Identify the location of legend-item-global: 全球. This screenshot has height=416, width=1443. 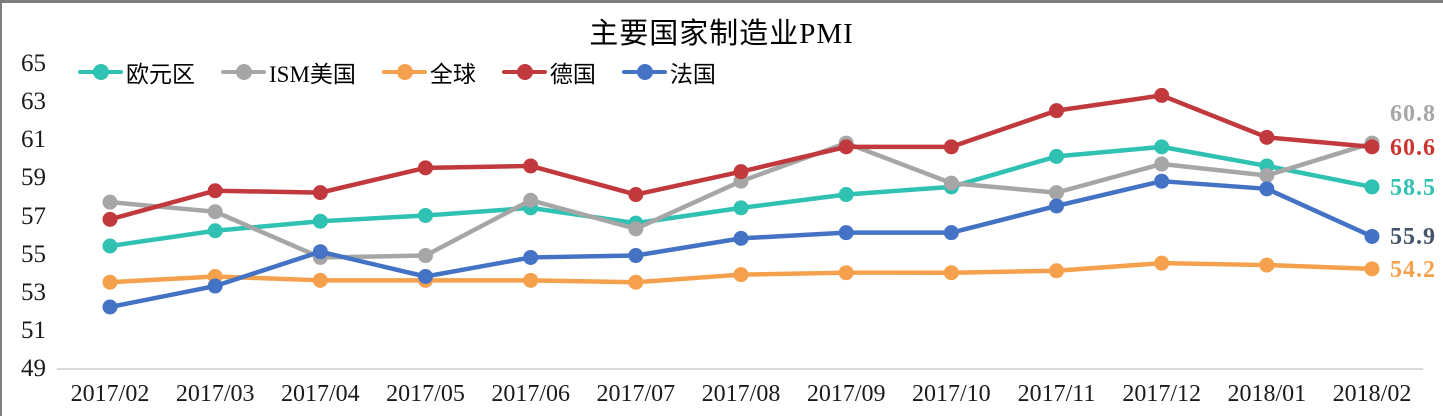
(428, 72).